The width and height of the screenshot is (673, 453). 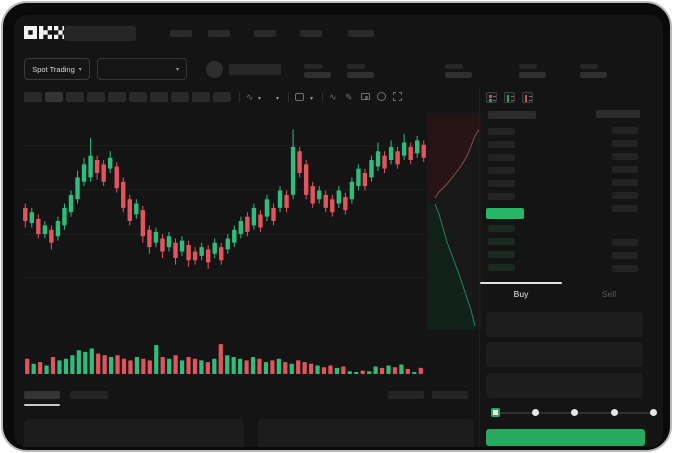 What do you see at coordinates (564, 354) in the screenshot?
I see `amount-input-placeholder` at bounding box center [564, 354].